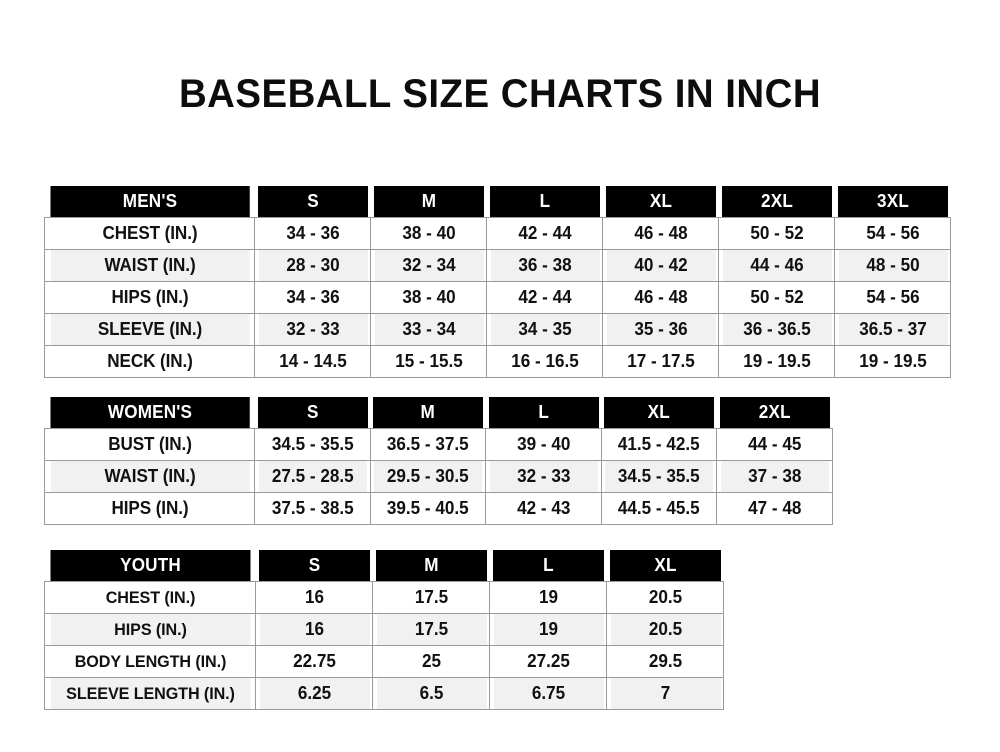 This screenshot has width=1000, height=752. What do you see at coordinates (500, 94) in the screenshot?
I see `page-title: BASEBALL SIZE CHARTS IN INCH` at bounding box center [500, 94].